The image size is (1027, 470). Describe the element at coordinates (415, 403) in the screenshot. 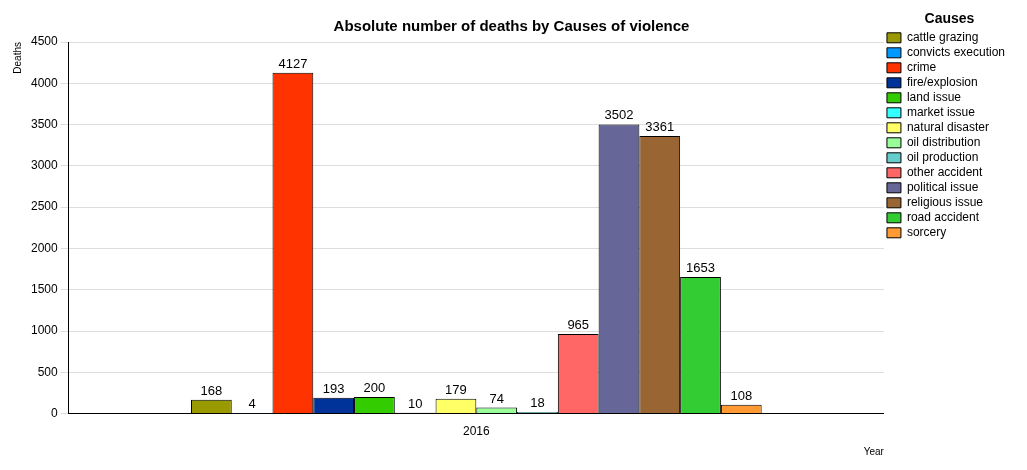

I see `data-label: 10` at that location.